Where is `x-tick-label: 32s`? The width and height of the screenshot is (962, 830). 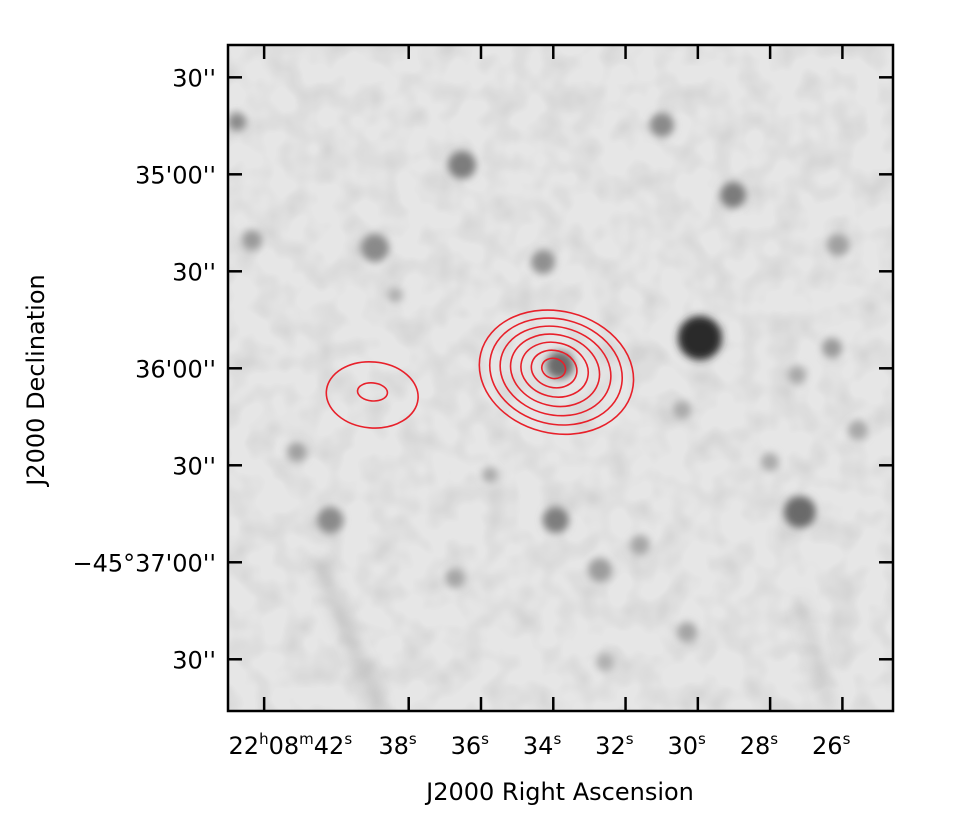
x-tick-label: 32s is located at coordinates (614, 745).